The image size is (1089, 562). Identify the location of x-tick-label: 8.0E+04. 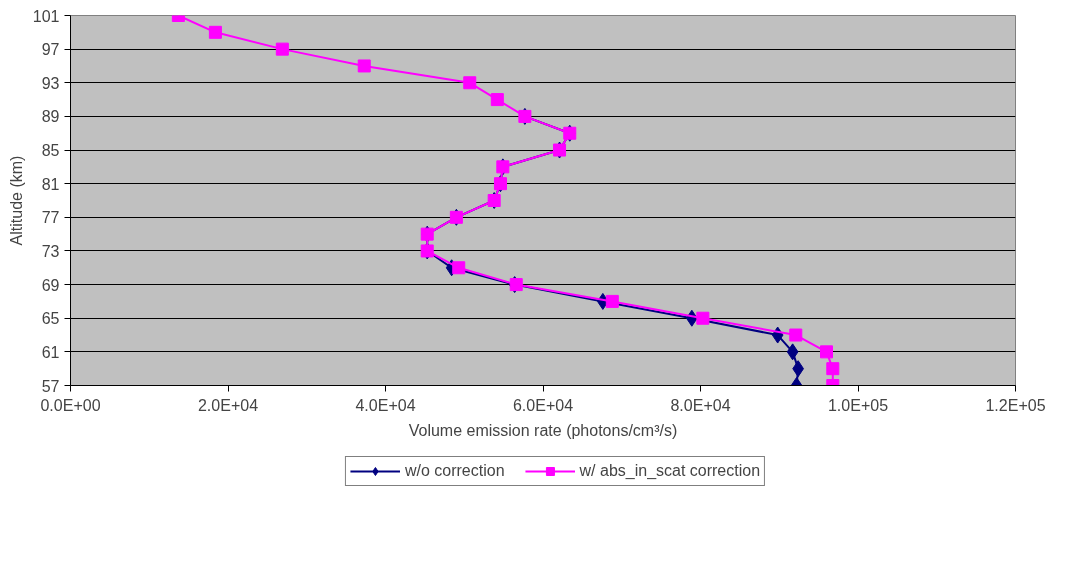
(700, 405).